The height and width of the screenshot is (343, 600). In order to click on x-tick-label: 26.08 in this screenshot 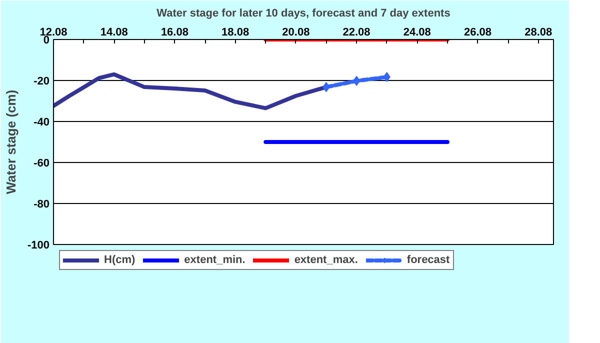, I will do `click(478, 32)`.